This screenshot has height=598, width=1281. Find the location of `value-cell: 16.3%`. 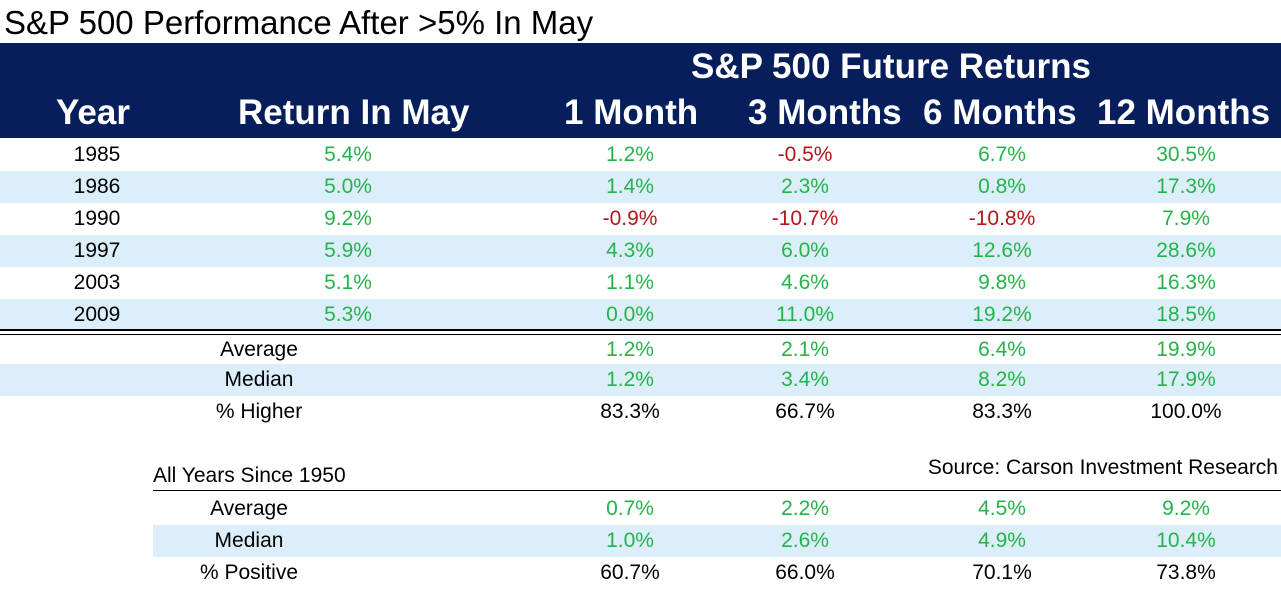

value-cell: 16.3% is located at coordinates (1186, 282).